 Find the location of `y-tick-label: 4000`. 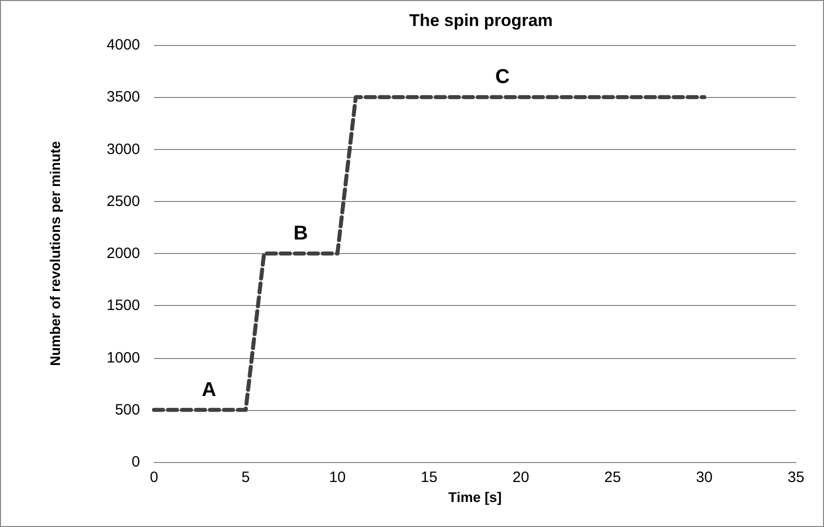

y-tick-label: 4000 is located at coordinates (123, 45).